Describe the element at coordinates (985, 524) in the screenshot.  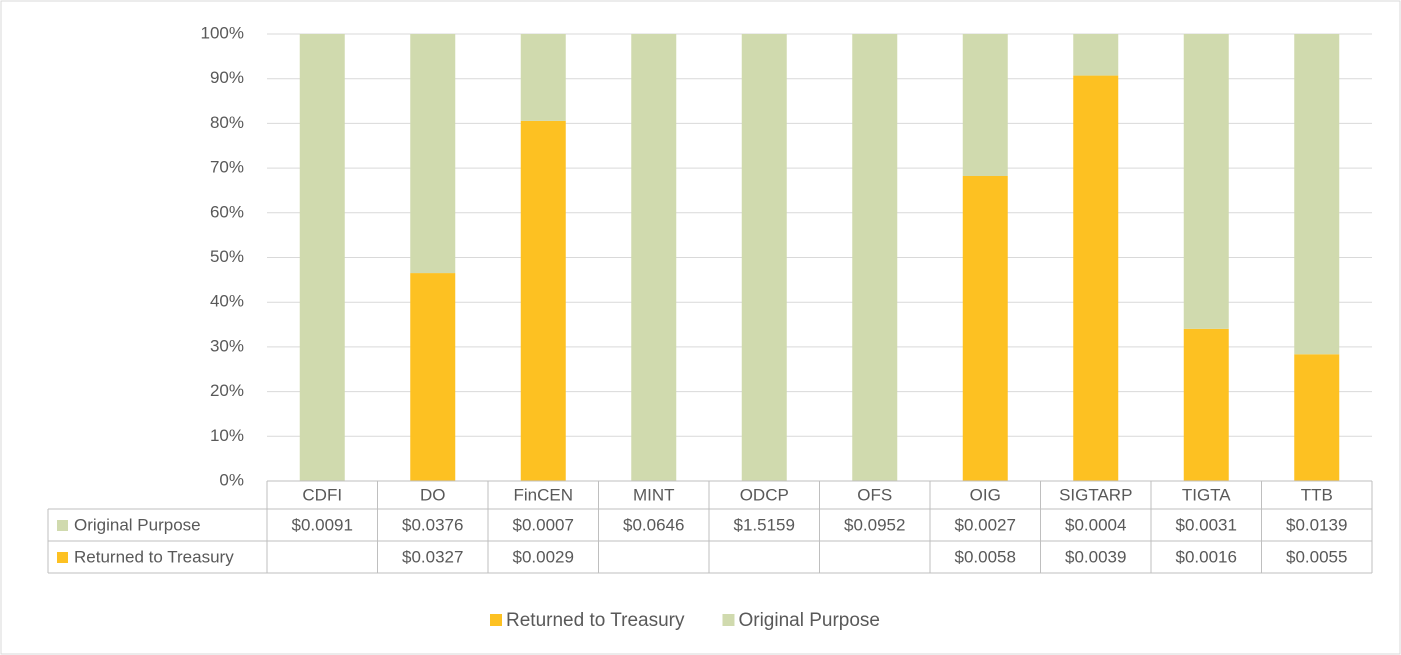
I see `table-value: $0.0027` at that location.